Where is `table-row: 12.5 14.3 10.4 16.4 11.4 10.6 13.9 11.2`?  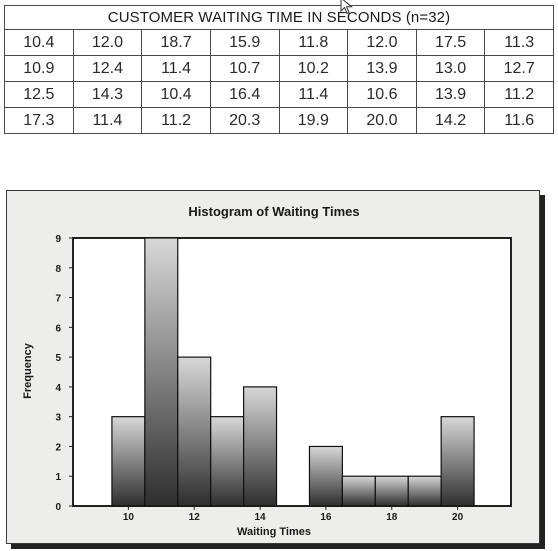 table-row: 12.5 14.3 10.4 16.4 11.4 10.6 13.9 11.2 is located at coordinates (279, 94).